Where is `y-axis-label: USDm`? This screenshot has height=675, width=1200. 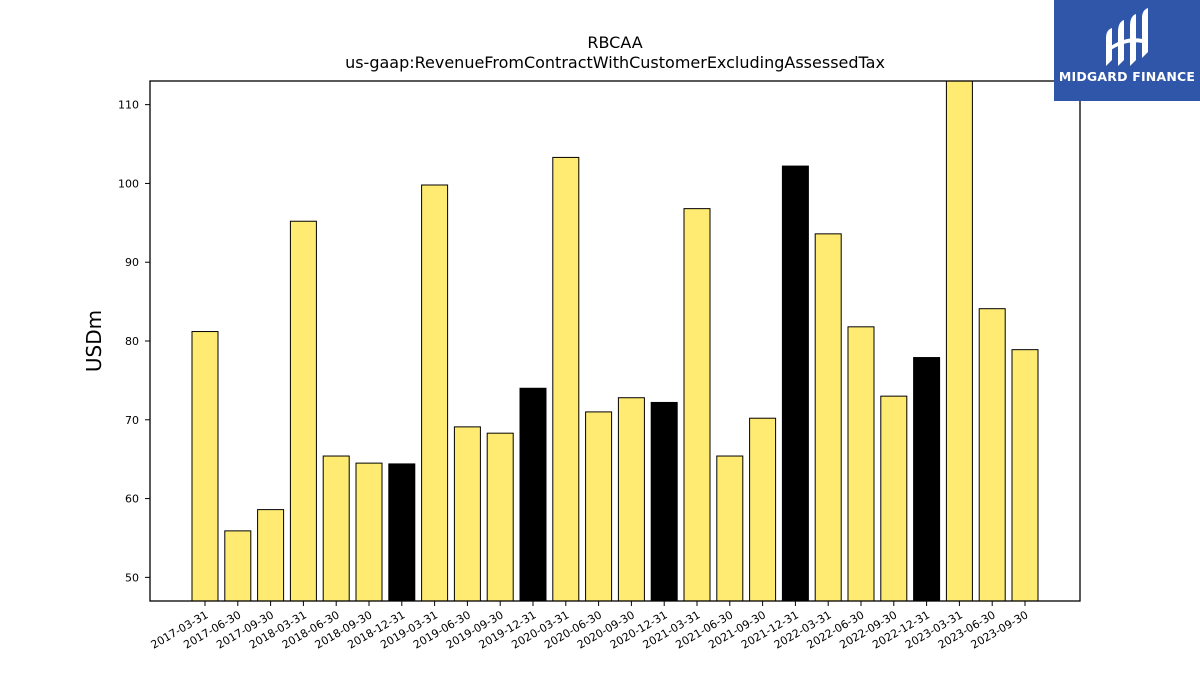 y-axis-label: USDm is located at coordinates (94, 341).